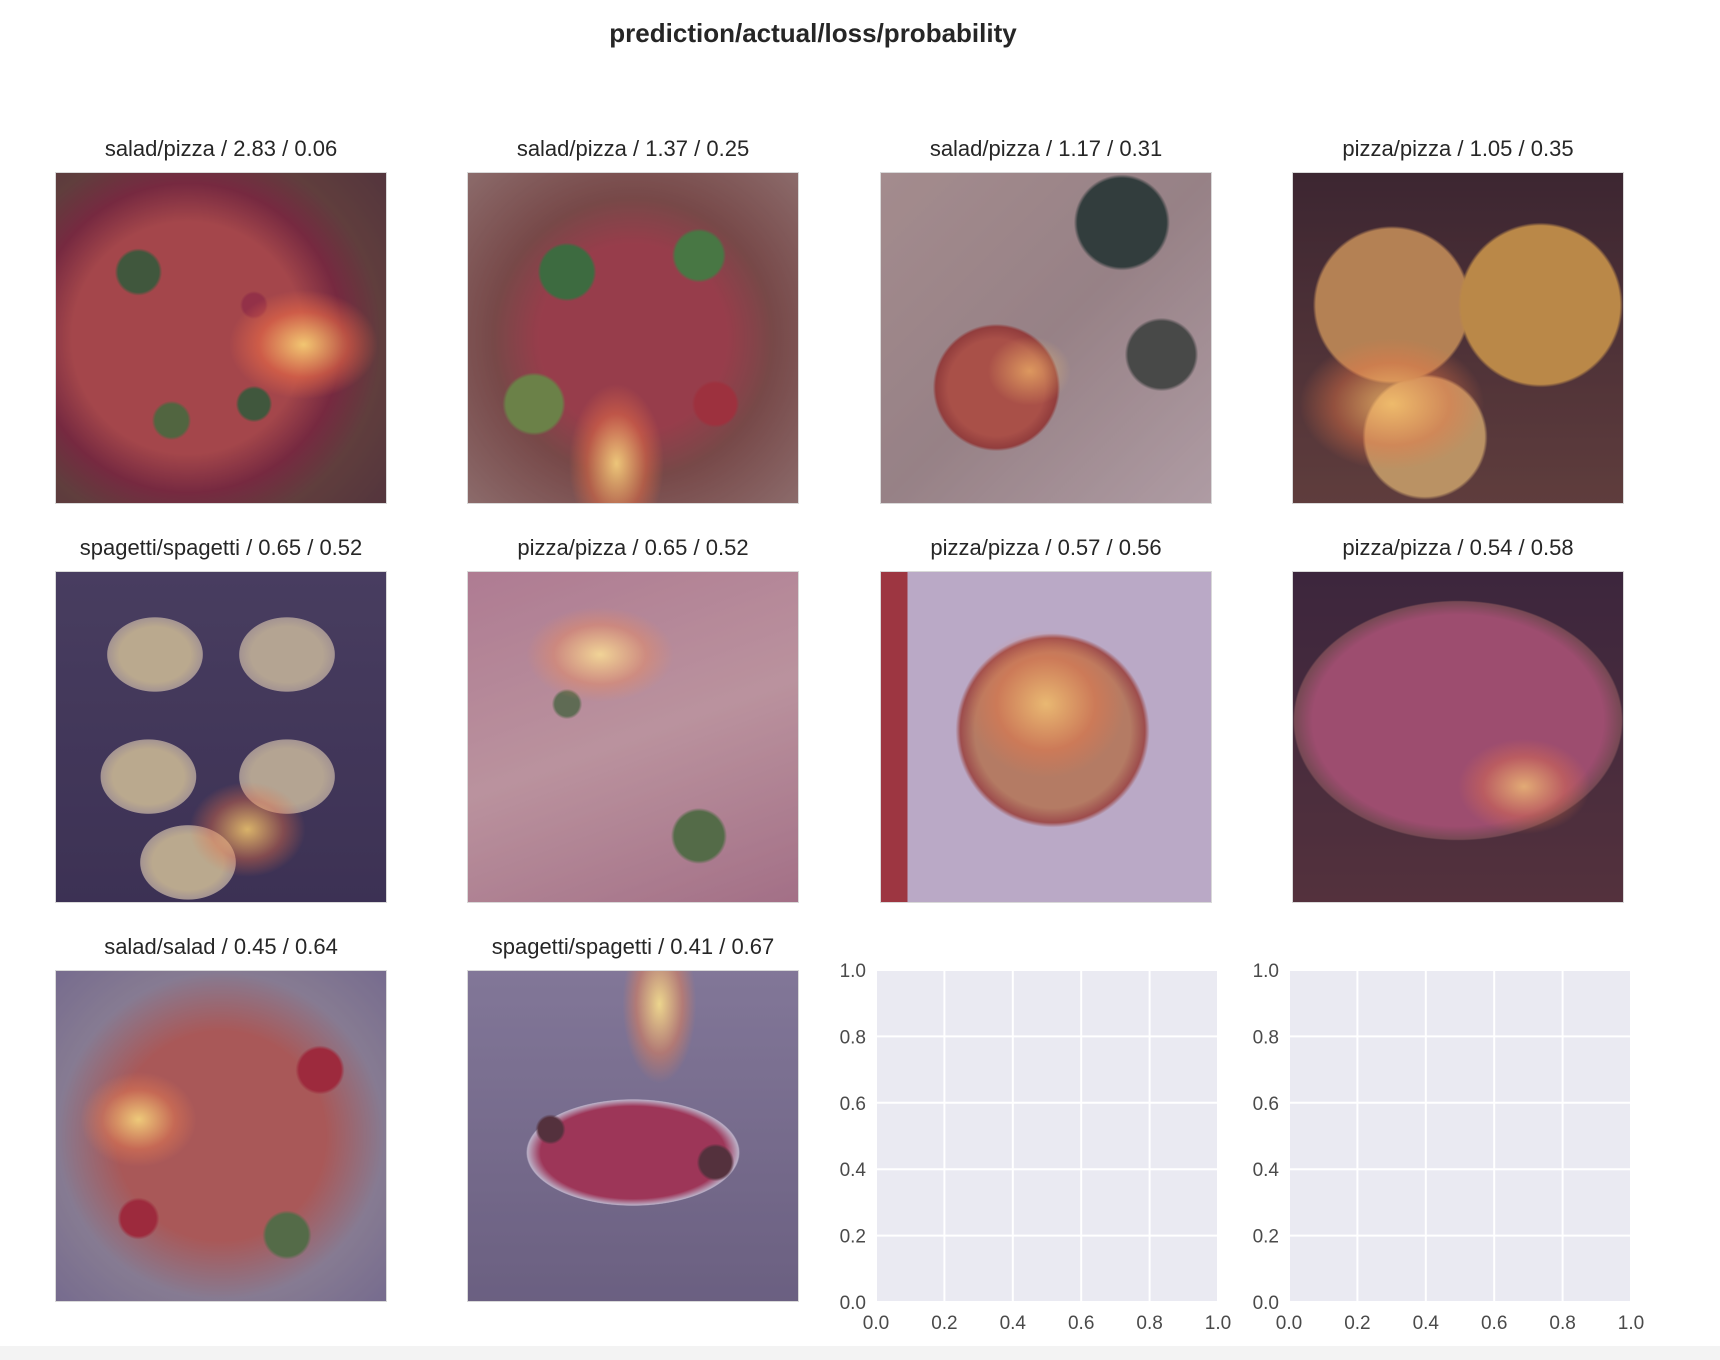 The height and width of the screenshot is (1360, 1720). I want to click on empty-axes-1-svg: 0.0 0.2 0.4 0.6 0.8 1.00.00.20.40.60.81.0, so click(1047, 1136).